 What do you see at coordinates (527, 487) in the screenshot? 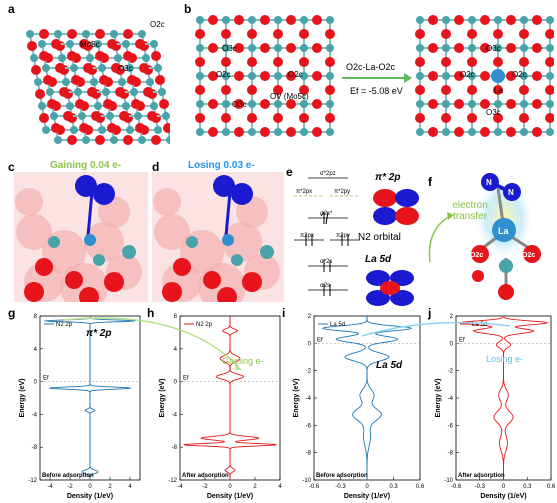
I see `x-tick-label: 0.3` at bounding box center [527, 487].